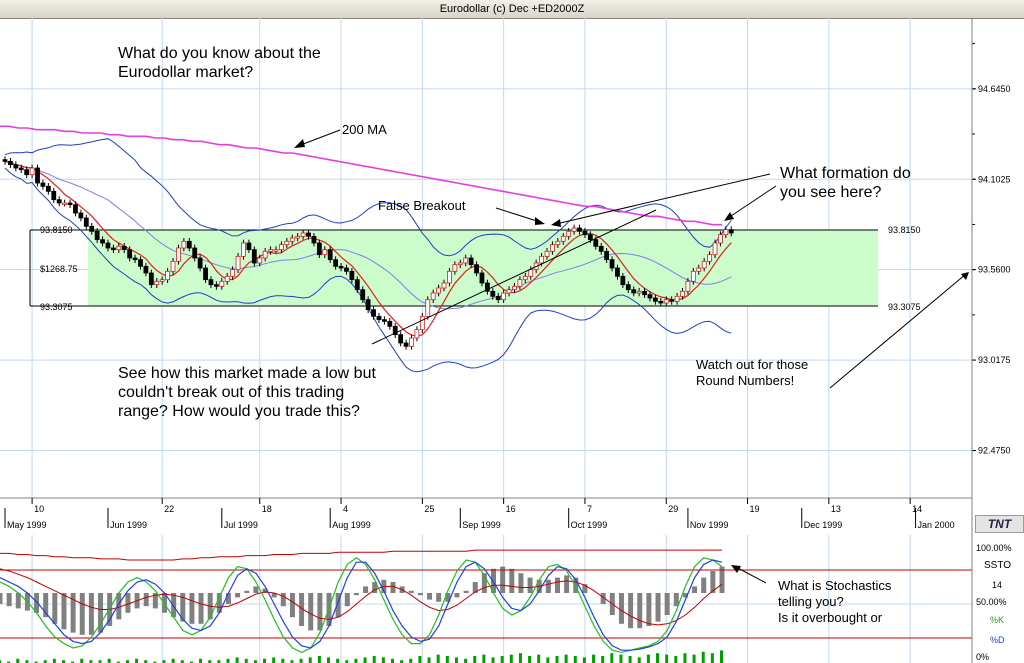 The image size is (1024, 663). Describe the element at coordinates (991, 249) in the screenshot. I see `price-y-axis: 94.6450 94.1025 93.5600 93.0175 92.4750` at that location.